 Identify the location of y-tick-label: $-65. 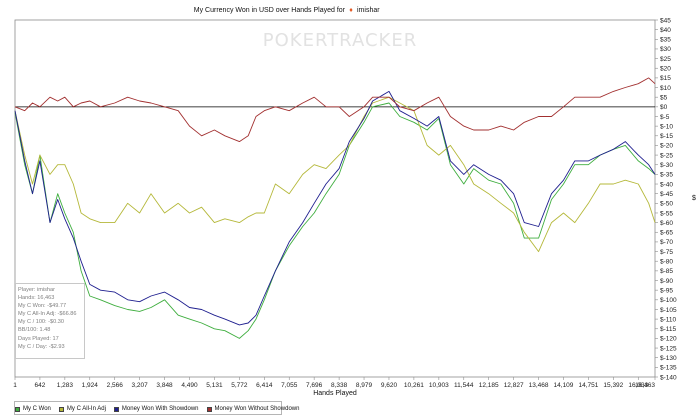
(666, 233).